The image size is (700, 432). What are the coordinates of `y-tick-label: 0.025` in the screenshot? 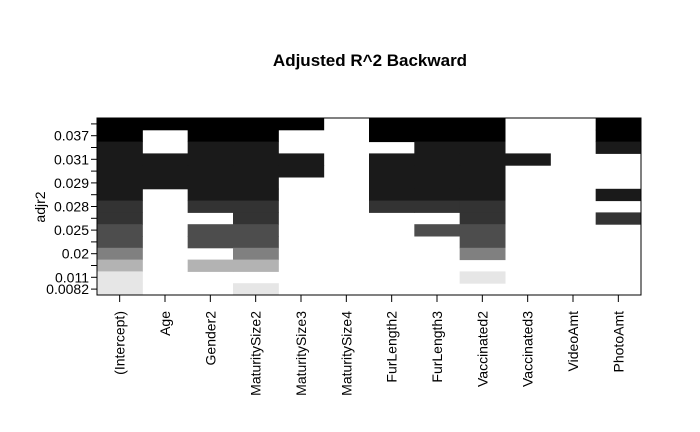 It's located at (71, 230).